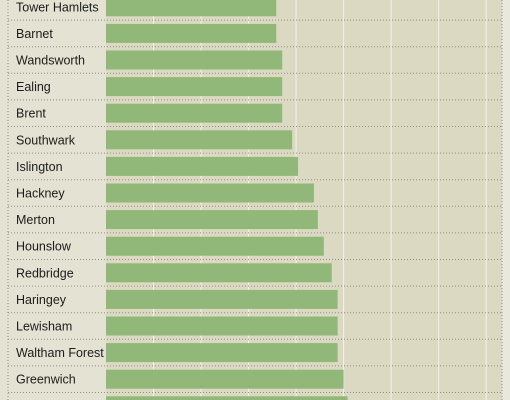  I want to click on category-label: Greenwich, so click(46, 380).